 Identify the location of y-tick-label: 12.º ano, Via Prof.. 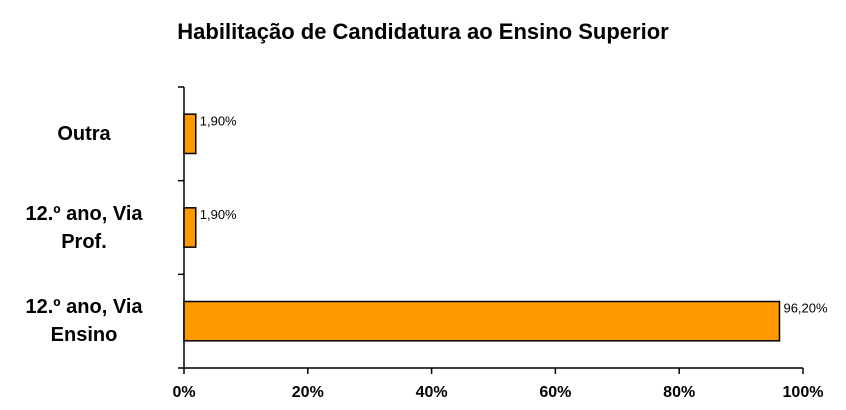
(84, 227).